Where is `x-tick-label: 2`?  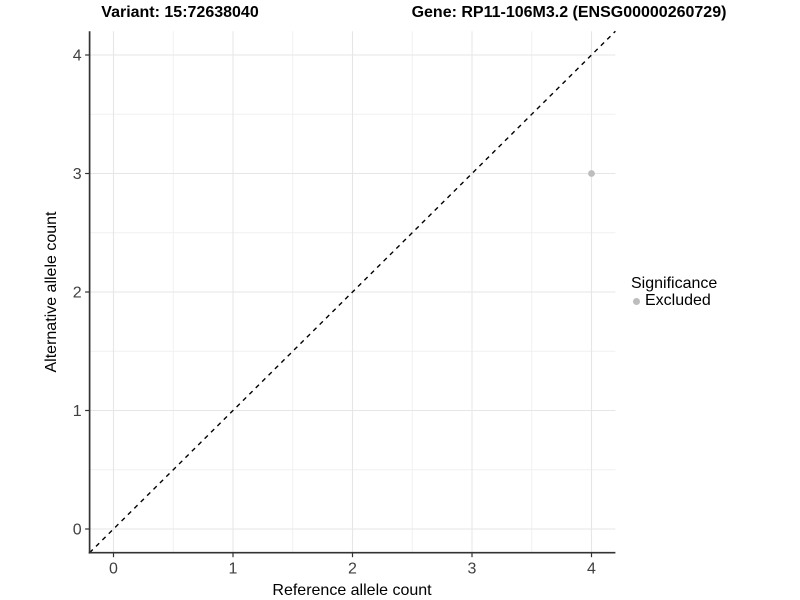
x-tick-label: 2 is located at coordinates (352, 569).